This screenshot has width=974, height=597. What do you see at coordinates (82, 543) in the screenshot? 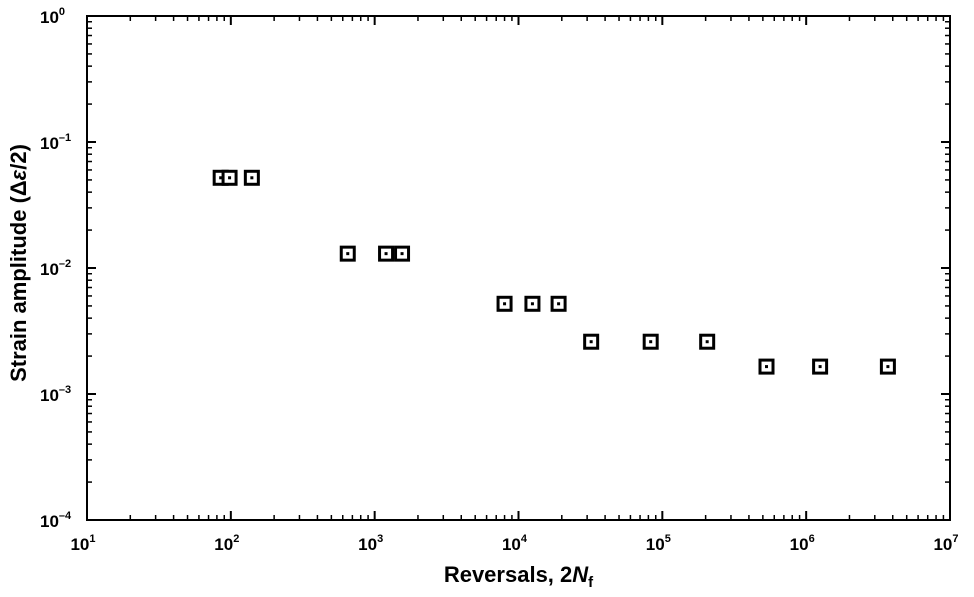
I see `x-tick-label: 10¹` at bounding box center [82, 543].